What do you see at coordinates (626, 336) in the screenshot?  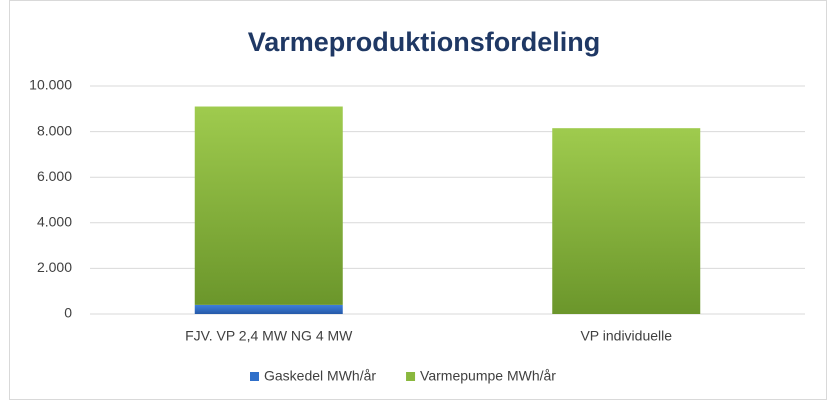 I see `x-tick-label: VP individuelle` at bounding box center [626, 336].